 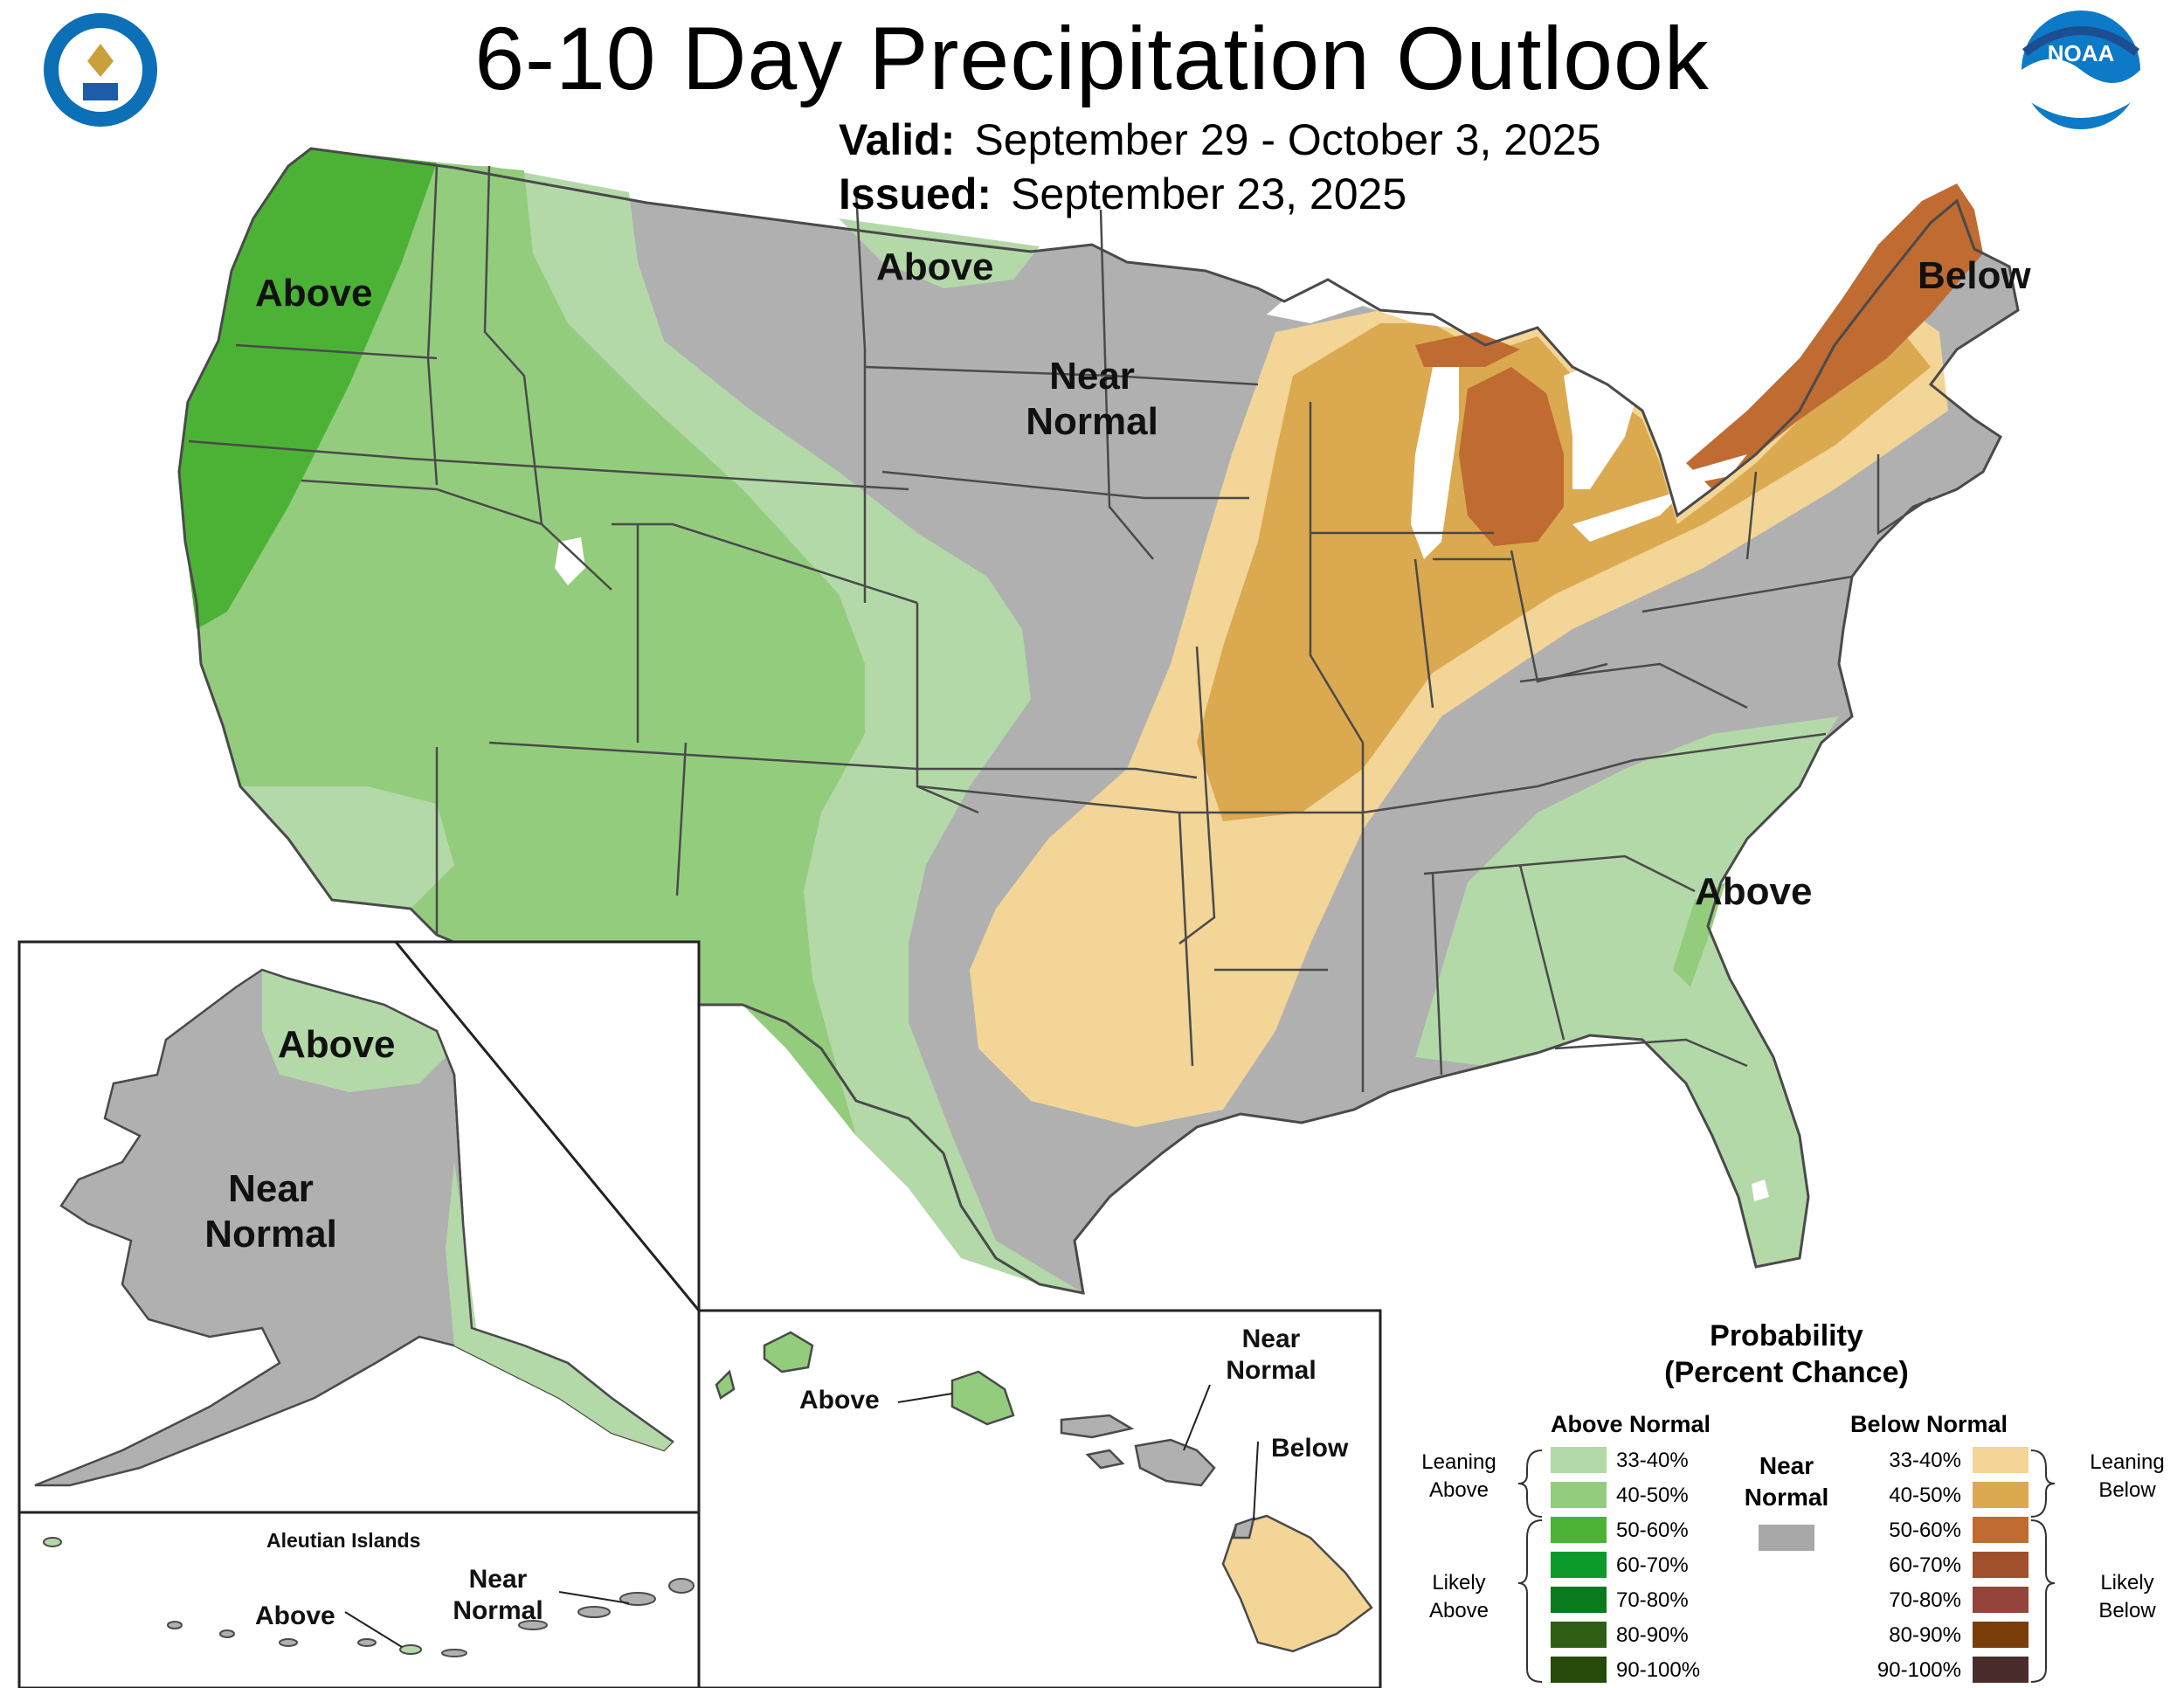 What do you see at coordinates (1209, 193) in the screenshot?
I see `issued-value: September 23, 2025` at bounding box center [1209, 193].